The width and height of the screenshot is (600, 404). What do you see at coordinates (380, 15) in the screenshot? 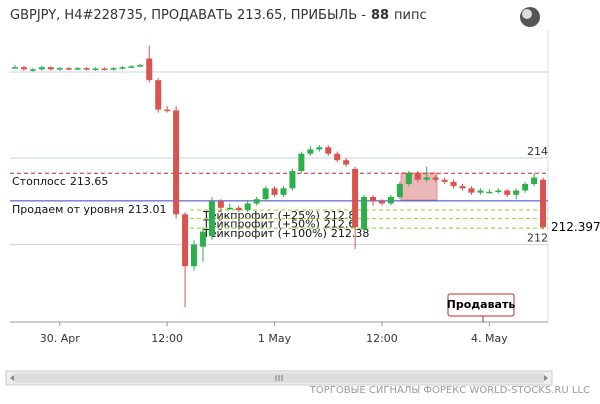
I see `profit-pips: 88` at bounding box center [380, 15].